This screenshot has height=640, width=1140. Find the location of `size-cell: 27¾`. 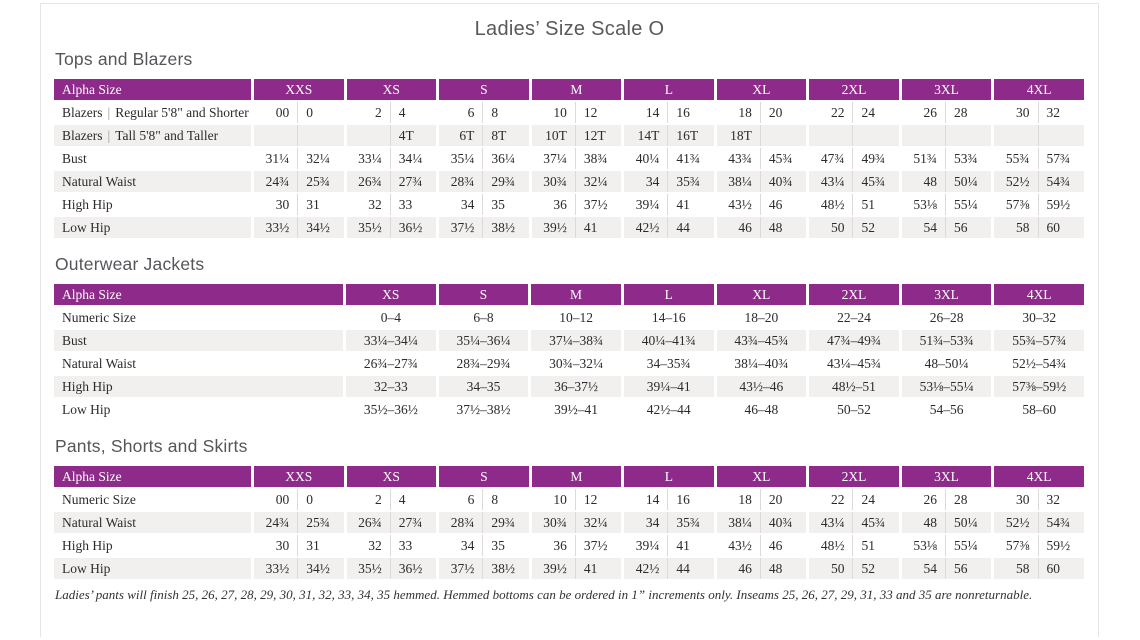

size-cell: 27¾ is located at coordinates (413, 522).